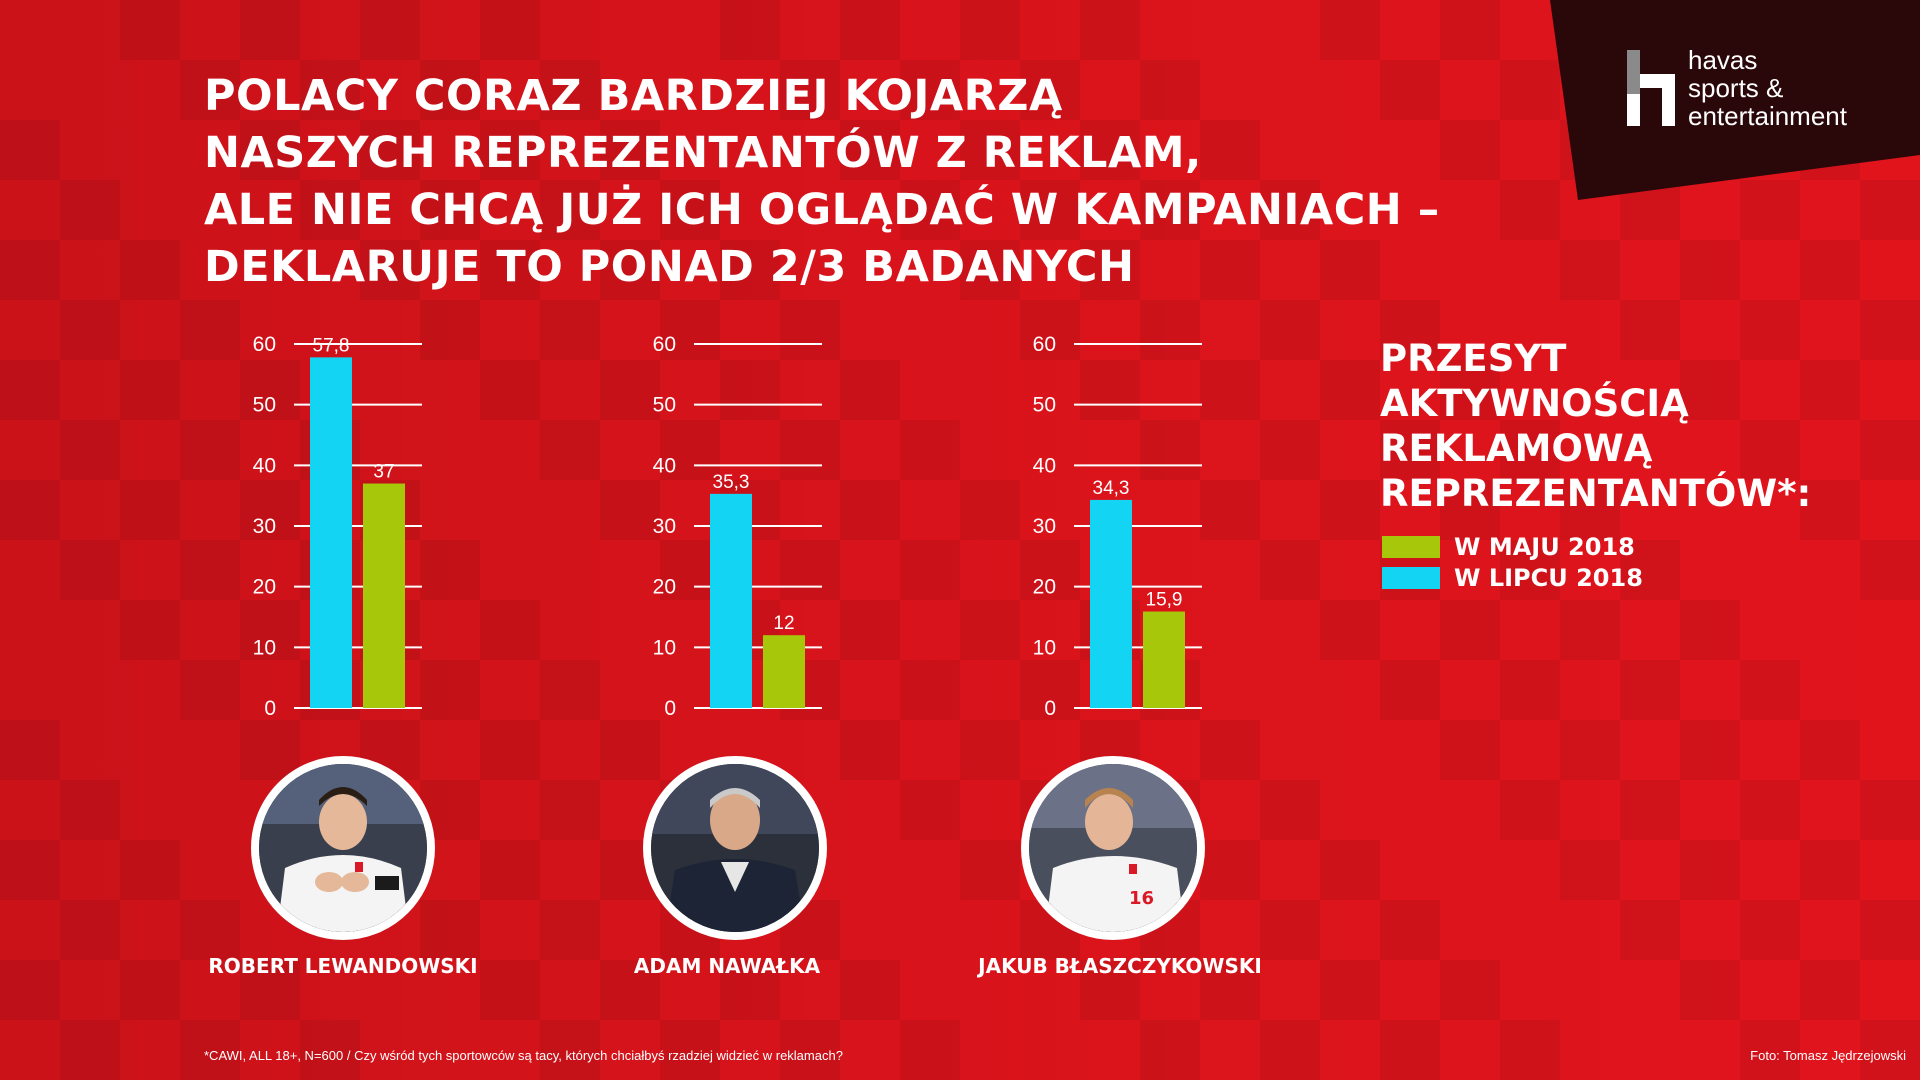  Describe the element at coordinates (264, 405) in the screenshot. I see `y-tick-lewandowski-50: 50` at that location.